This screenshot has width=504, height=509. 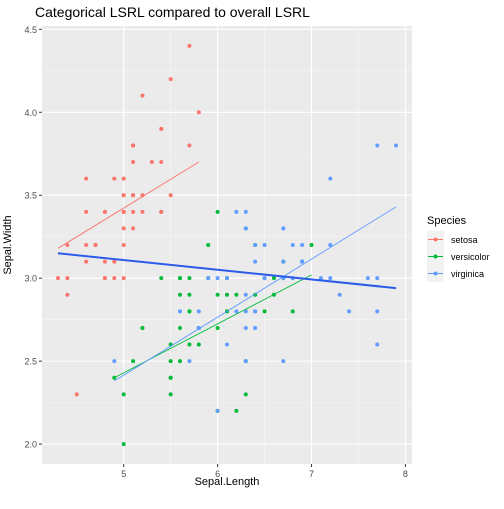 What do you see at coordinates (8, 244) in the screenshot?
I see `y-axis-label: Sepal.Width` at bounding box center [8, 244].